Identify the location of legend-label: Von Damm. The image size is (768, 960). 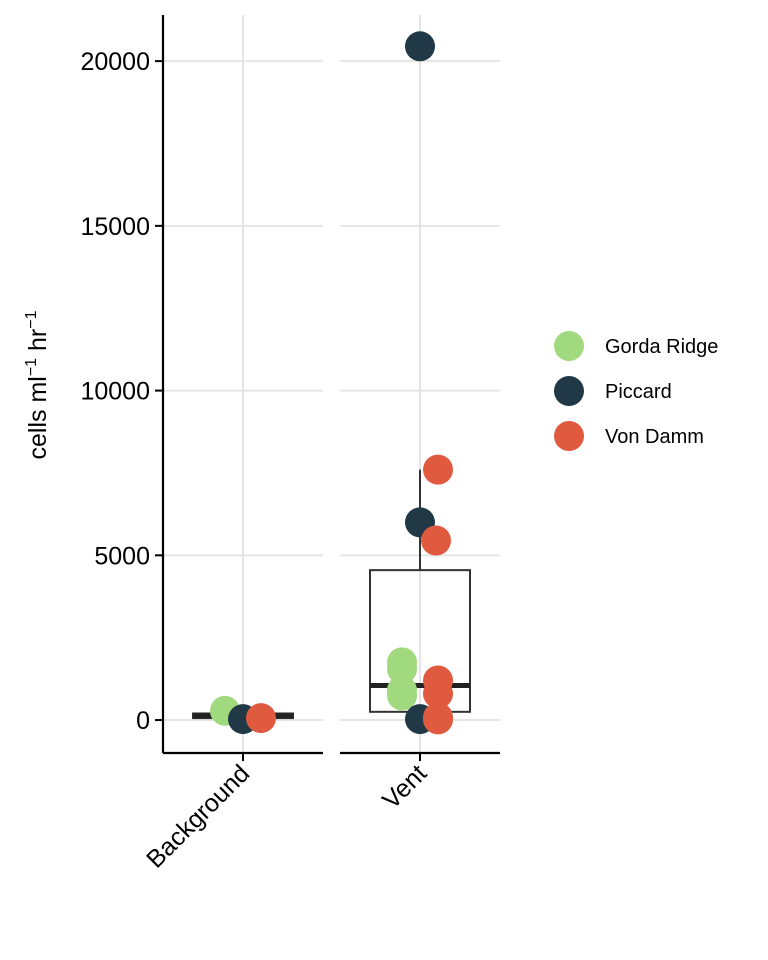
(654, 437).